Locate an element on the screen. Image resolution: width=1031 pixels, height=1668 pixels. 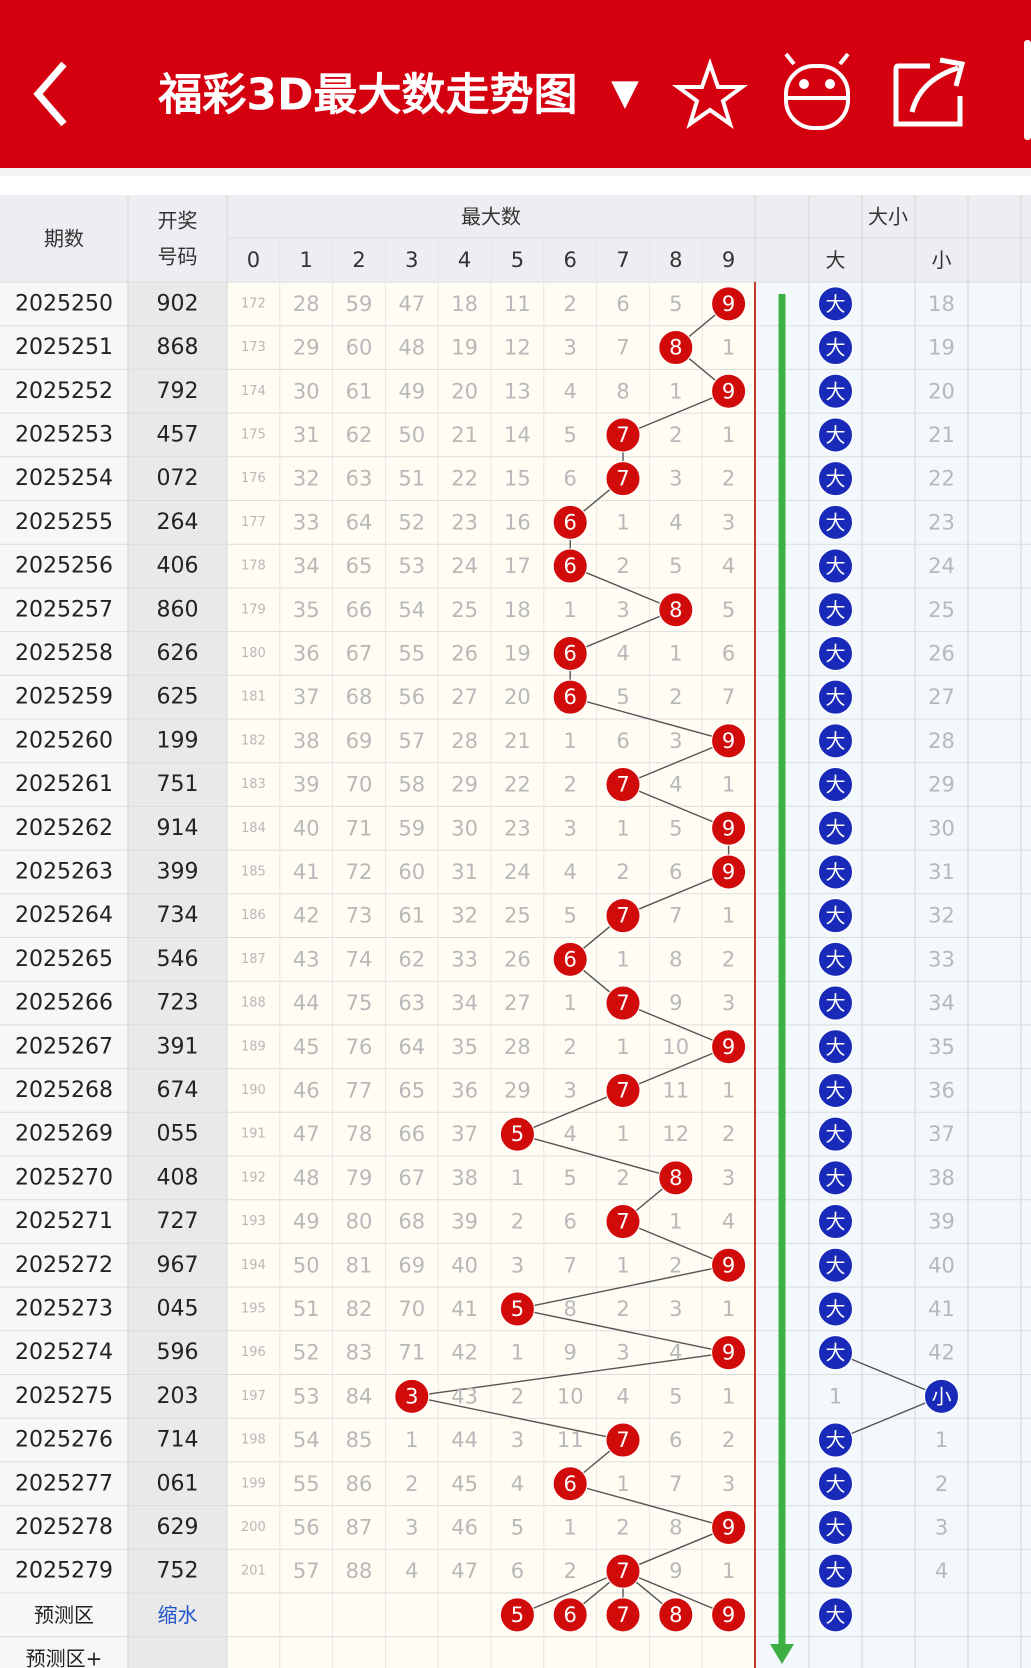
omission: 31 is located at coordinates (464, 872).